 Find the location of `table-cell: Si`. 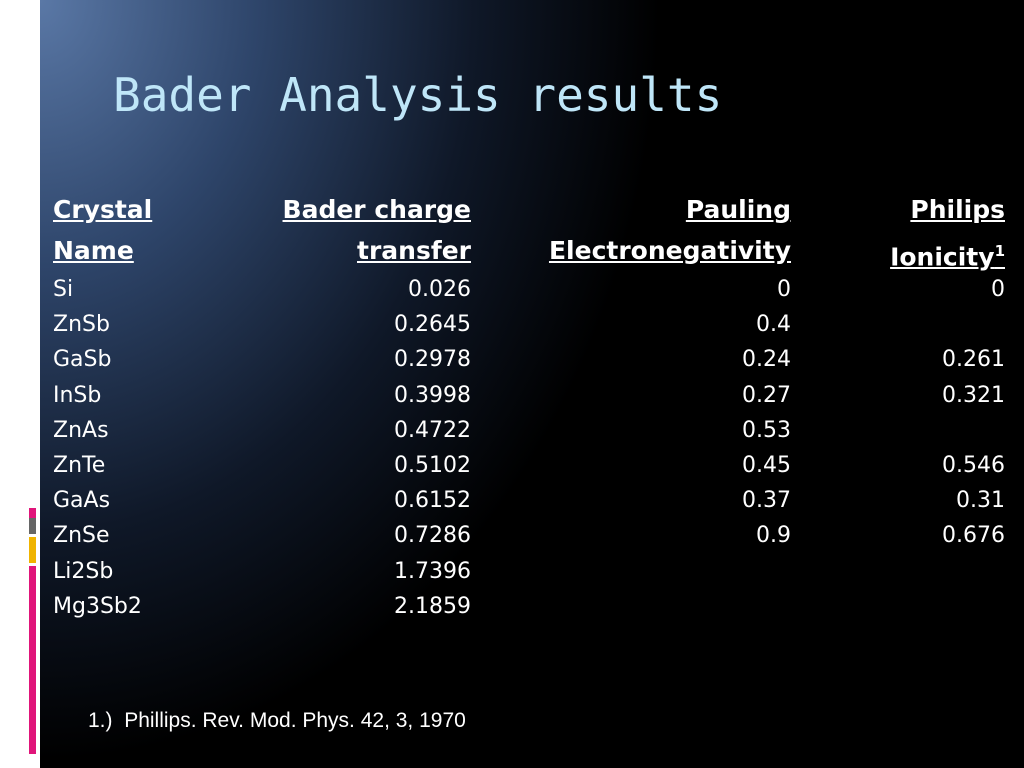

table-cell: Si is located at coordinates (63, 289).